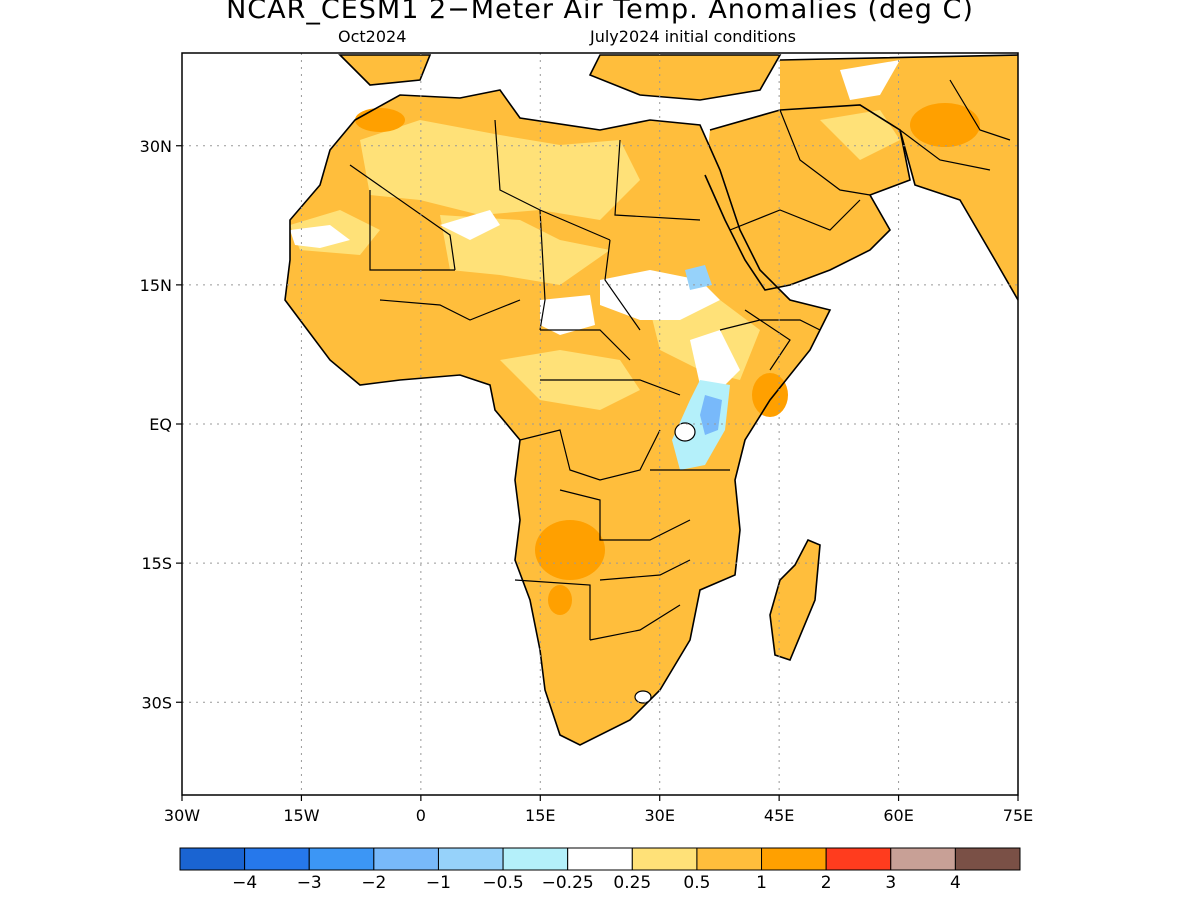 The height and width of the screenshot is (900, 1200). I want to click on colorbar-label: 4, so click(955, 883).